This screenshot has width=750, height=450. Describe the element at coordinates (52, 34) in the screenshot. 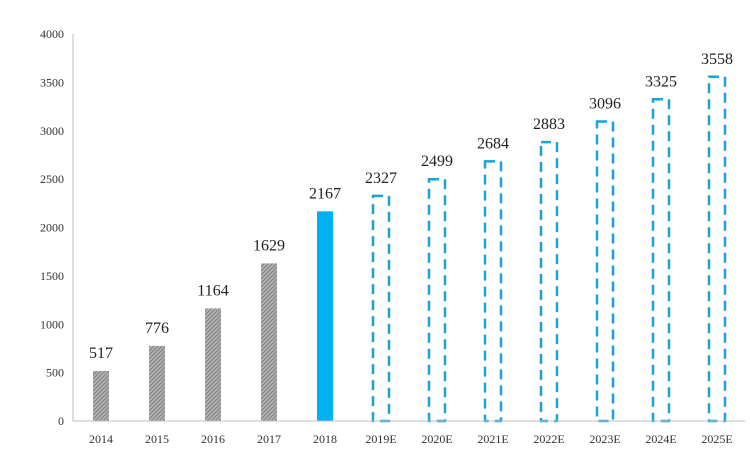

I see `y-tick-label: 4000` at that location.